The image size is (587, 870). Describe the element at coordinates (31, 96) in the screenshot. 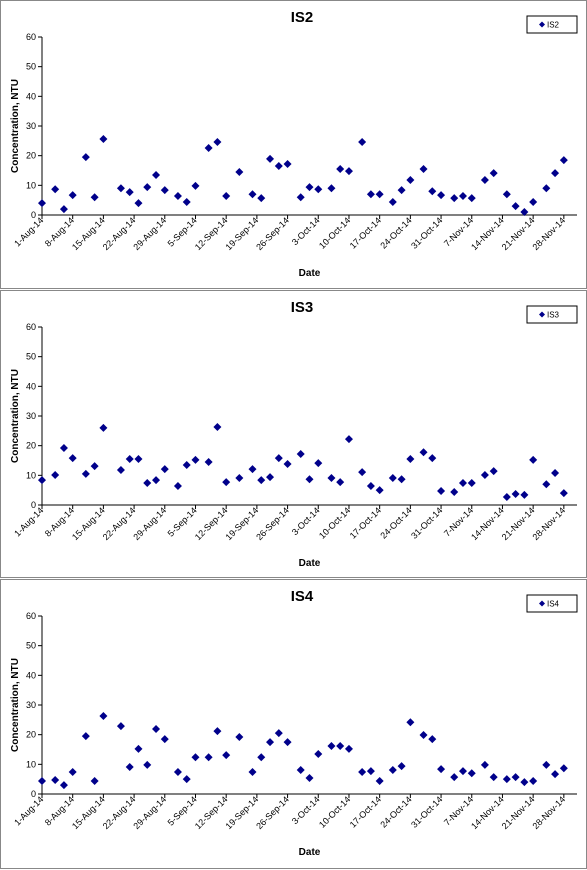

I see `y-tick-label: 40` at that location.